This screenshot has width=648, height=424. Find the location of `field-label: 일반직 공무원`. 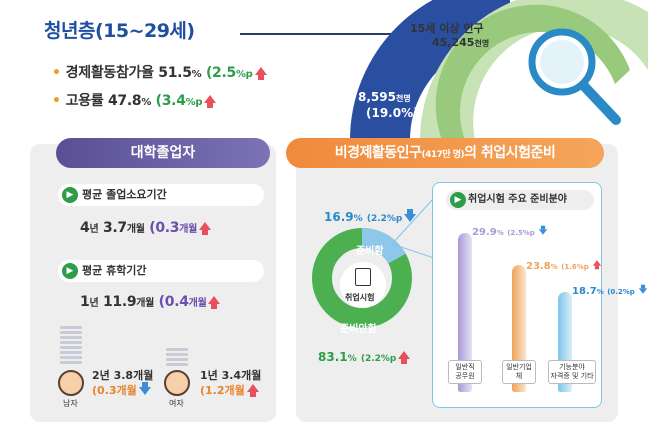

field-label: 일반직 공무원 is located at coordinates (465, 372).